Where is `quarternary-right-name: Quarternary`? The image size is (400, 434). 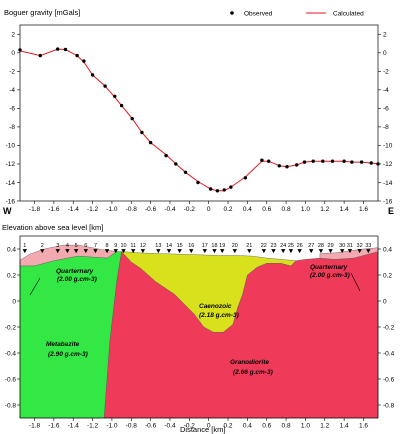 quarternary-right-name: Quarternary is located at coordinates (329, 267).